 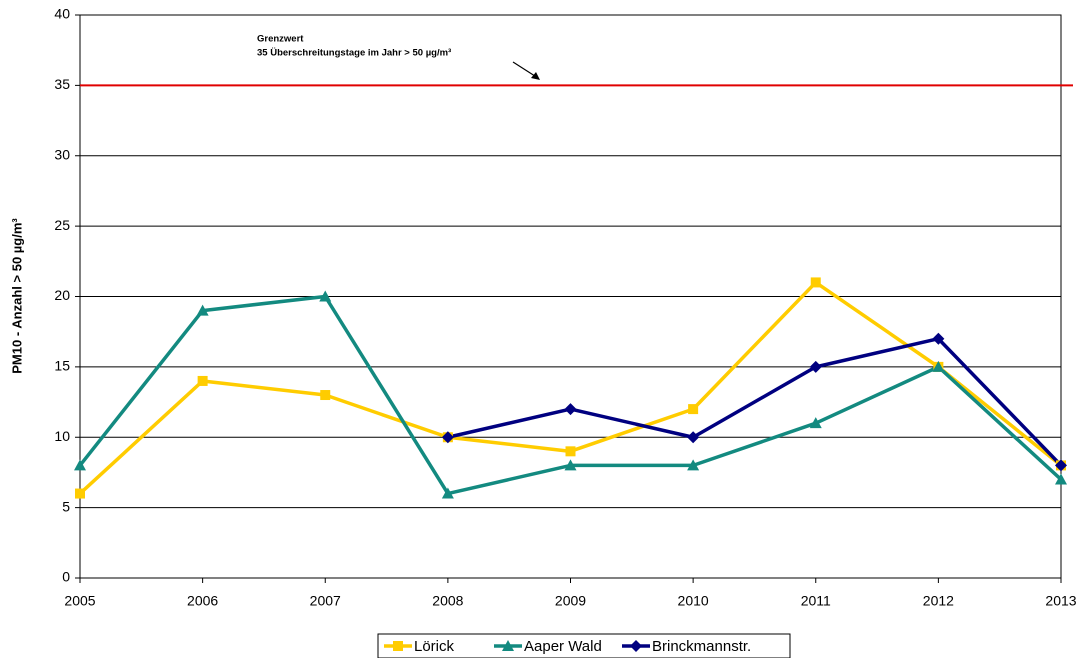 I want to click on y-tick-label: 0, so click(x=66, y=577).